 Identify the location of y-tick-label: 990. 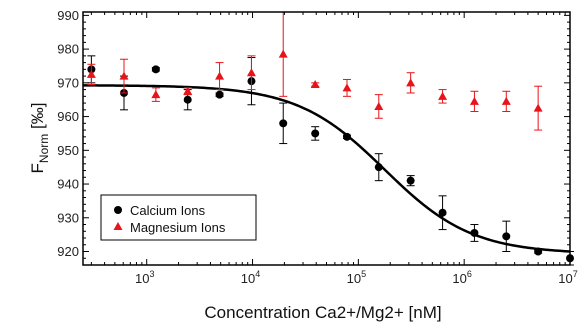
(68, 15).